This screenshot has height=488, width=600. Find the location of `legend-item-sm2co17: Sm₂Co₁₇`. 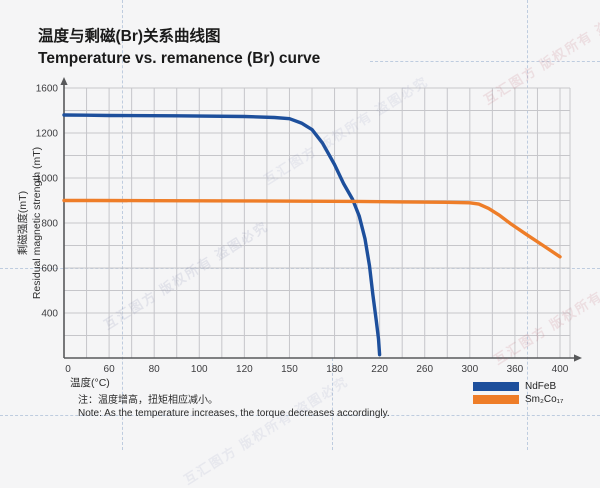

legend-item-sm2co17: Sm₂Co₁₇ is located at coordinates (518, 399).